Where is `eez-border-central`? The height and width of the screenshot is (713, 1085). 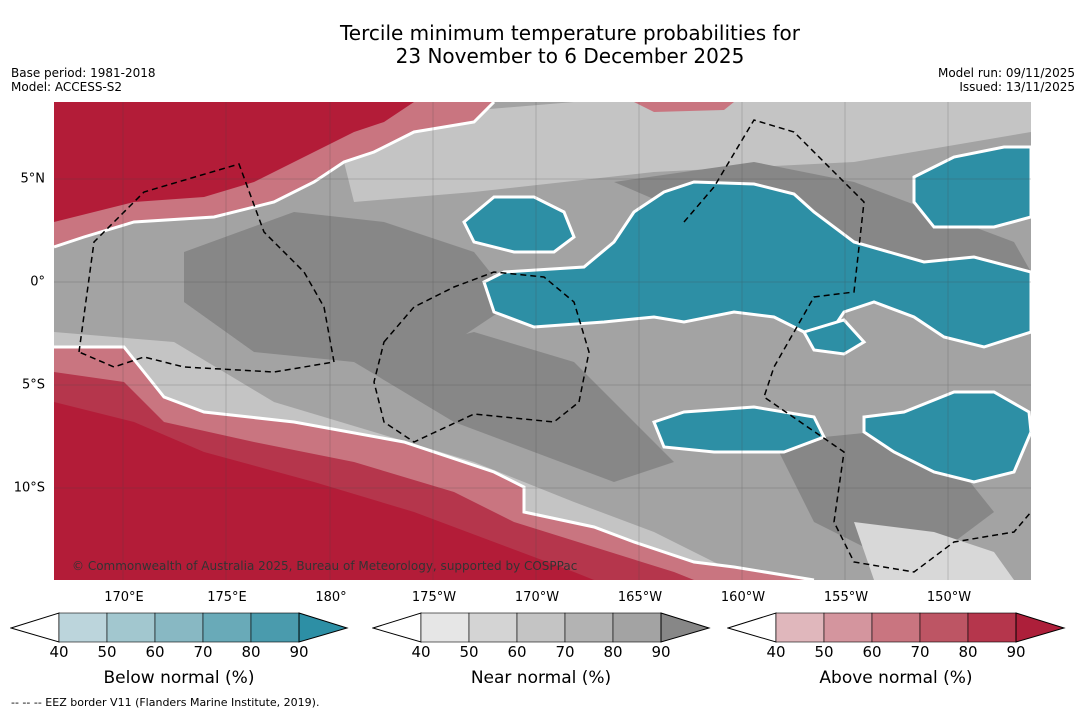 eez-border-central is located at coordinates (481, 357).